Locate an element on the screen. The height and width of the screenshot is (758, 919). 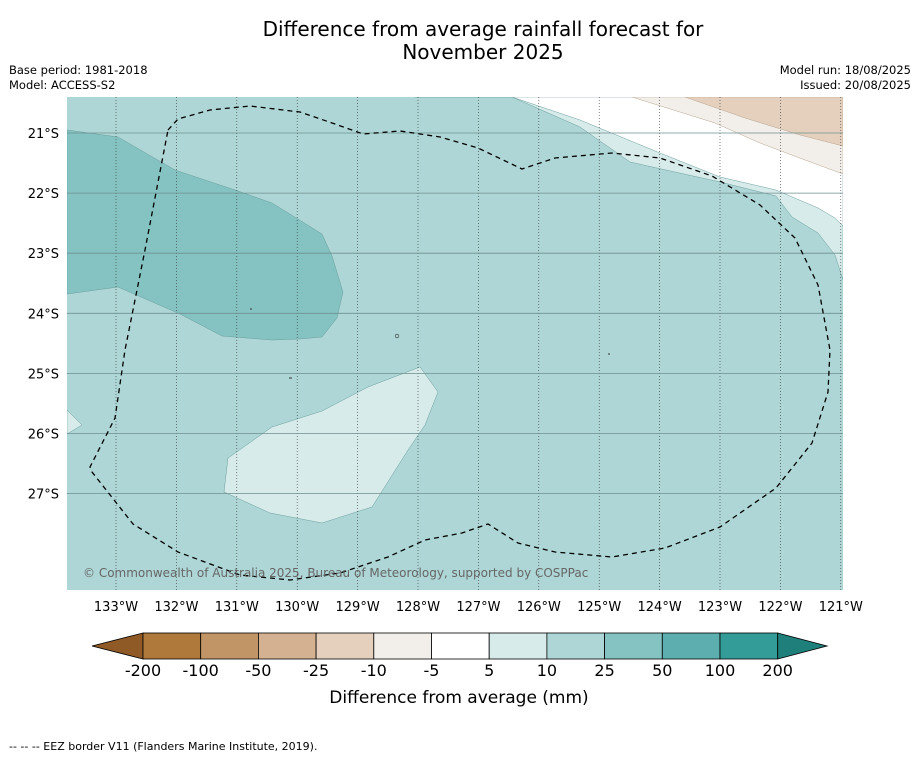
region-west-edge-light is located at coordinates (75, 422).